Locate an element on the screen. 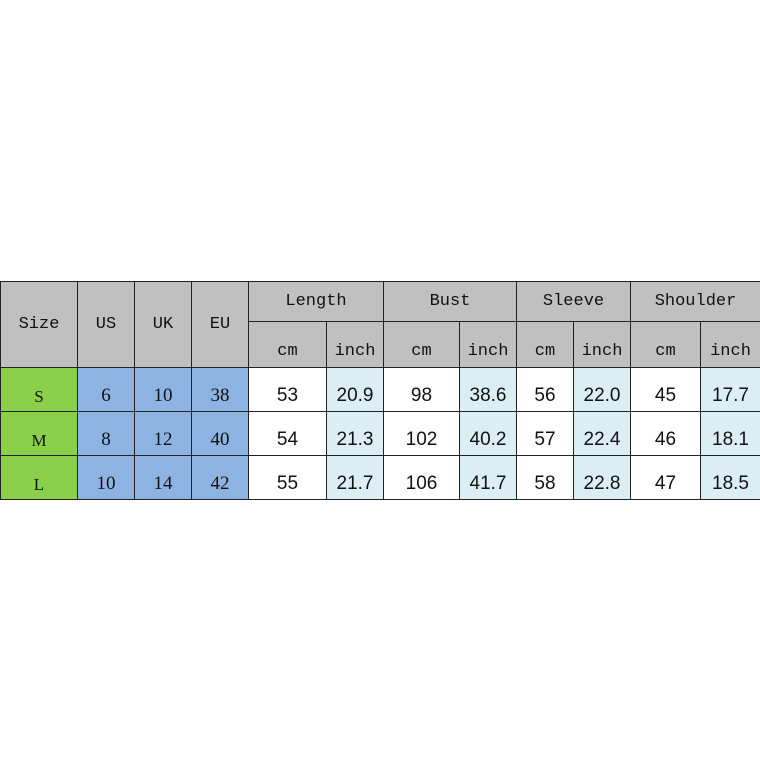 The image size is (760, 760). us-cell: 8 is located at coordinates (106, 433).